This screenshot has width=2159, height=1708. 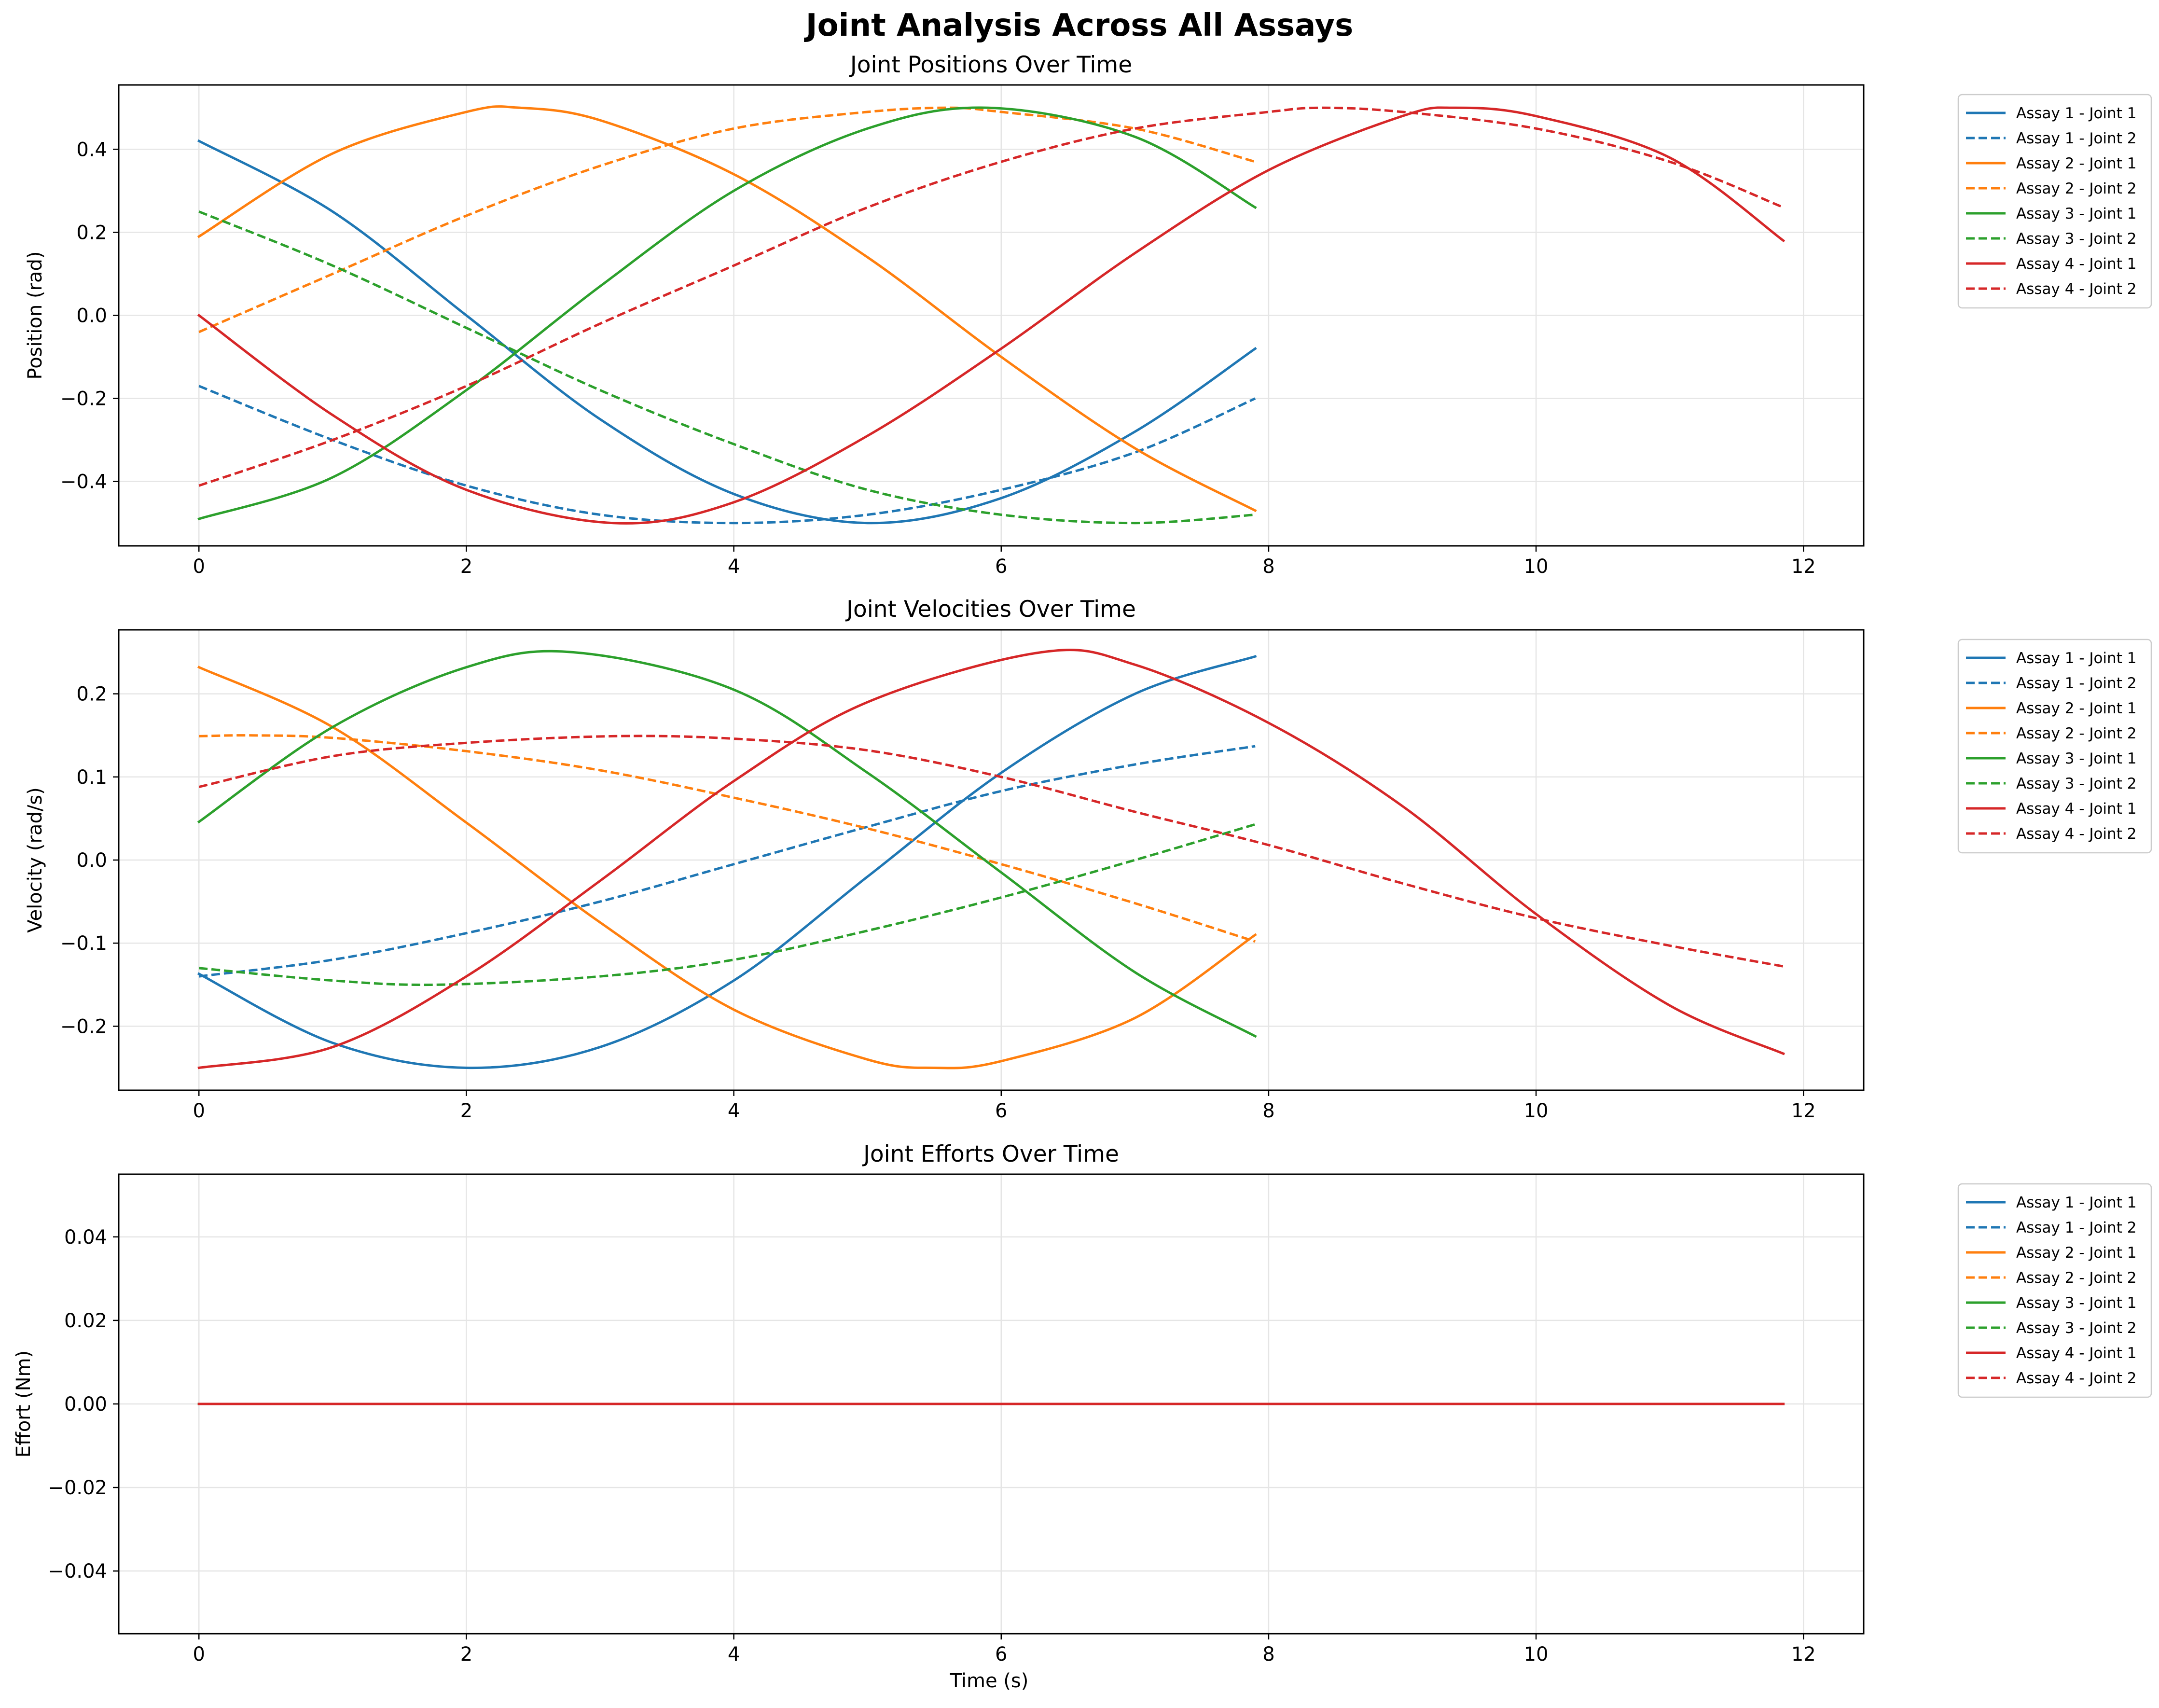 What do you see at coordinates (24, 1404) in the screenshot?
I see `y-axis-label: Effort (Nm)` at bounding box center [24, 1404].